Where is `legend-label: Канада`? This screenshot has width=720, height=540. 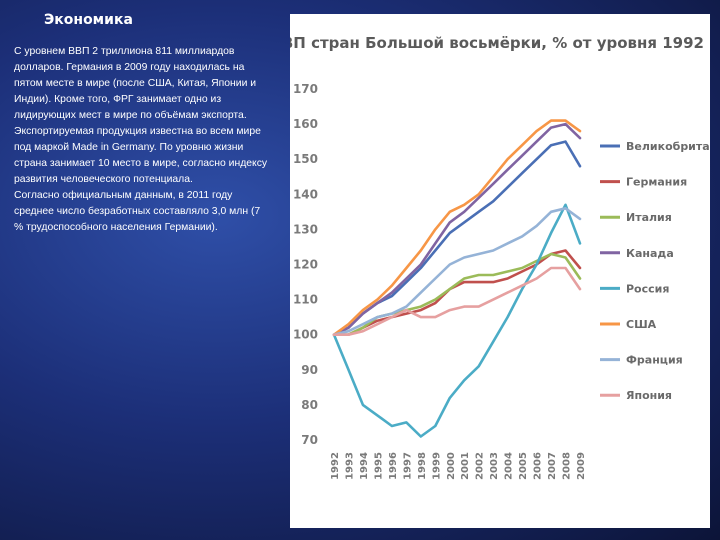
legend-label: Канада is located at coordinates (650, 253).